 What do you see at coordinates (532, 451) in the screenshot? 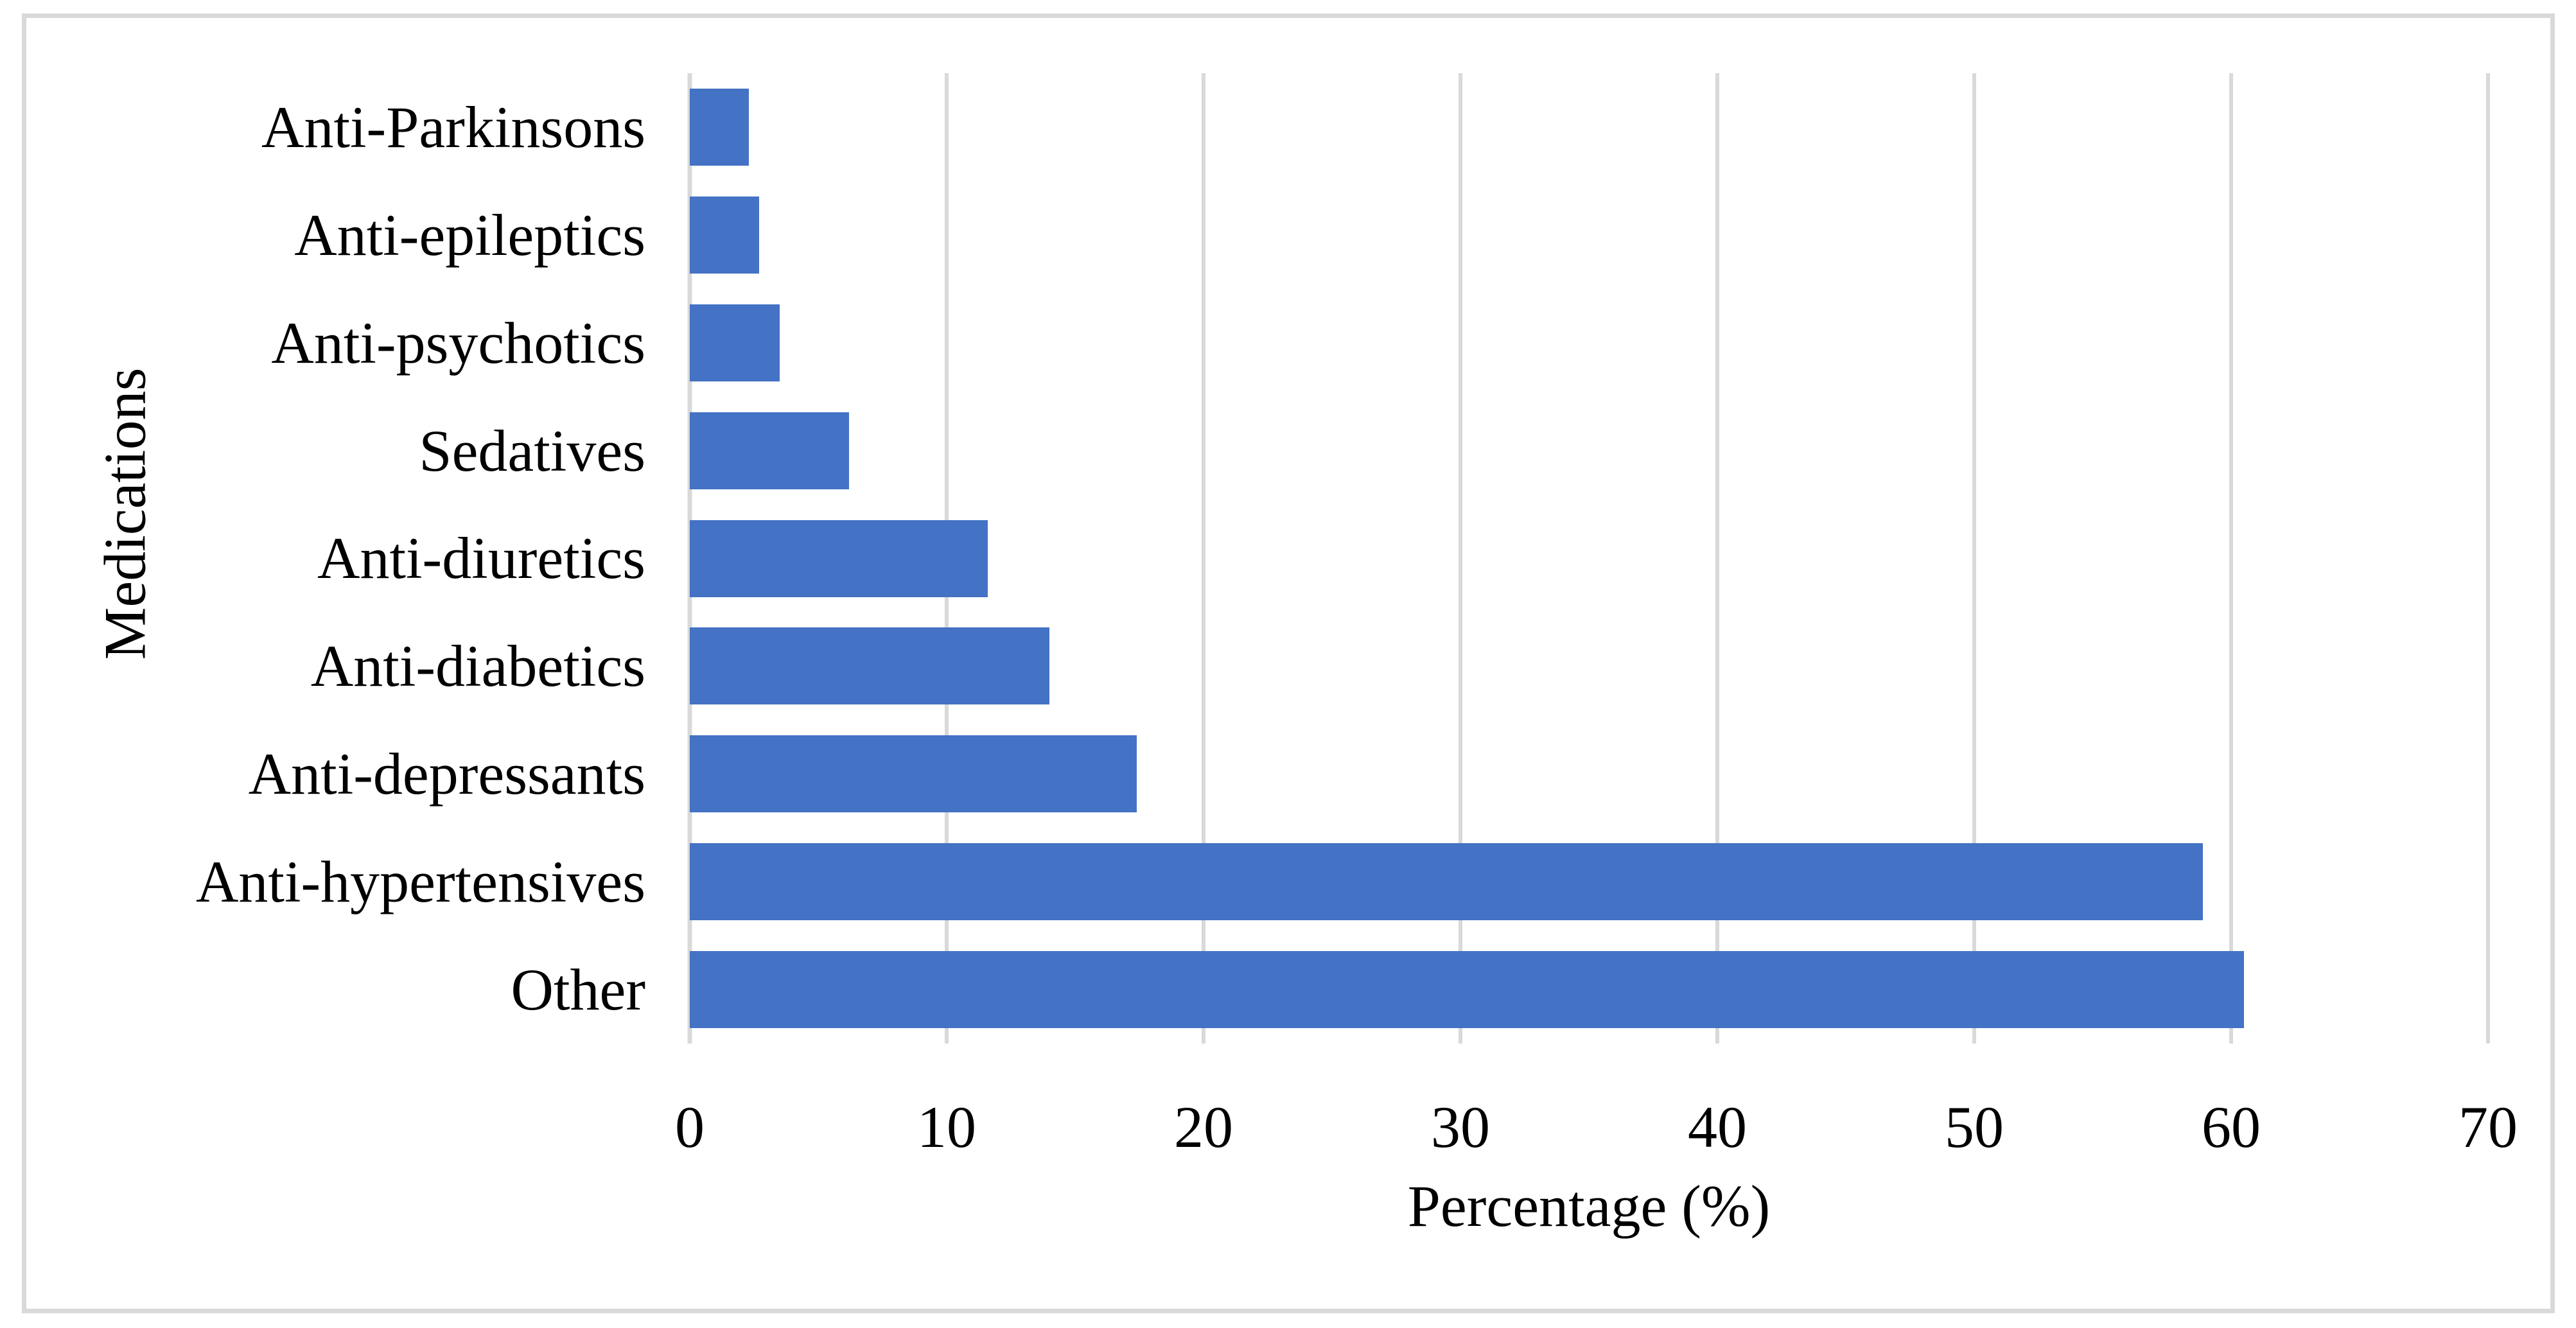
I see `category-label-sedatives: Sedatives` at bounding box center [532, 451].